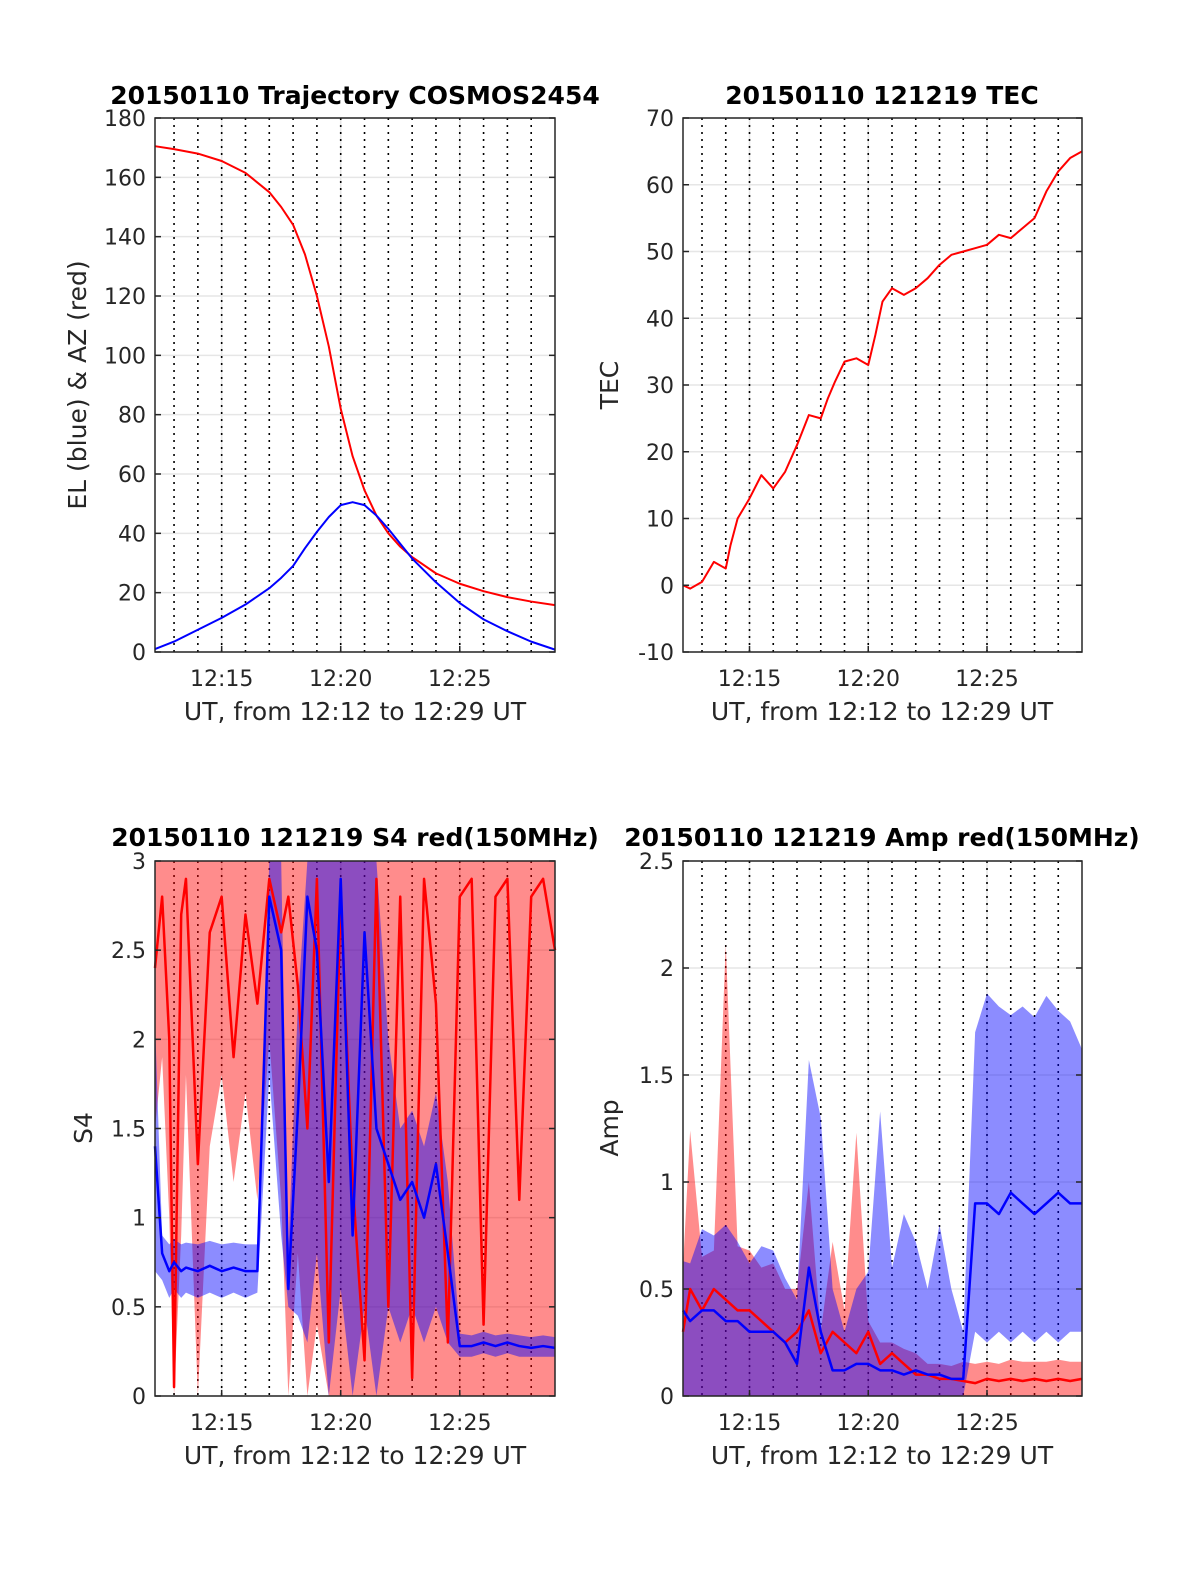 Image resolution: width=1200 pixels, height=1575 pixels. I want to click on s4-x-tick-label: 12:20, so click(340, 1423).